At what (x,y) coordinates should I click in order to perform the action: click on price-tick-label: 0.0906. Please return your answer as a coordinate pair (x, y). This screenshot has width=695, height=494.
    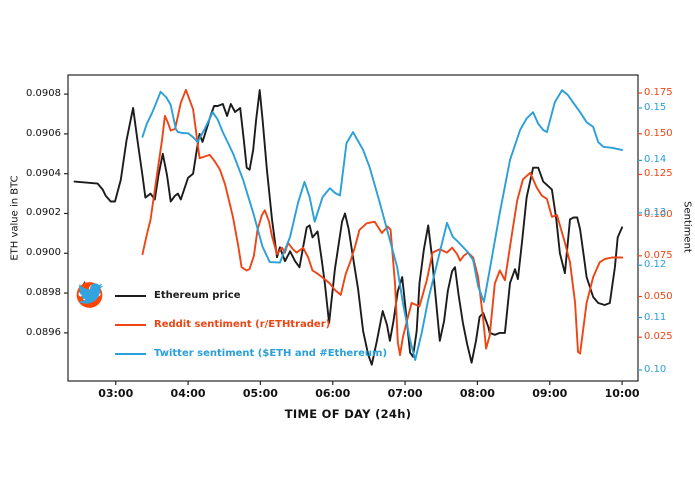
    Looking at the image, I should click on (43, 133).